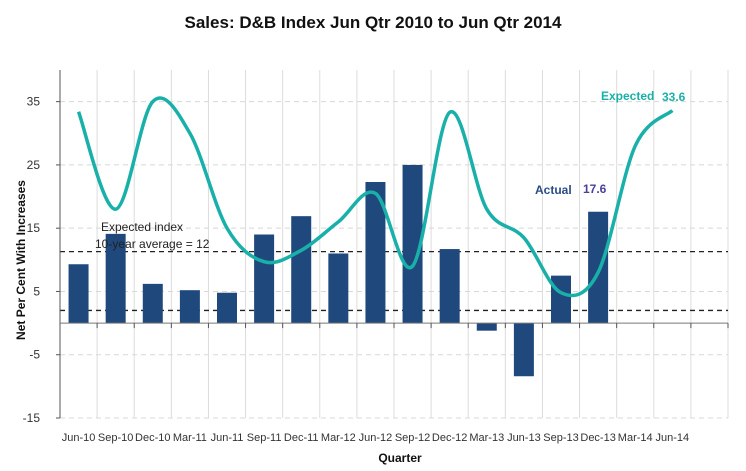  What do you see at coordinates (597, 438) in the screenshot?
I see `x-tick-label: Dec-13` at bounding box center [597, 438].